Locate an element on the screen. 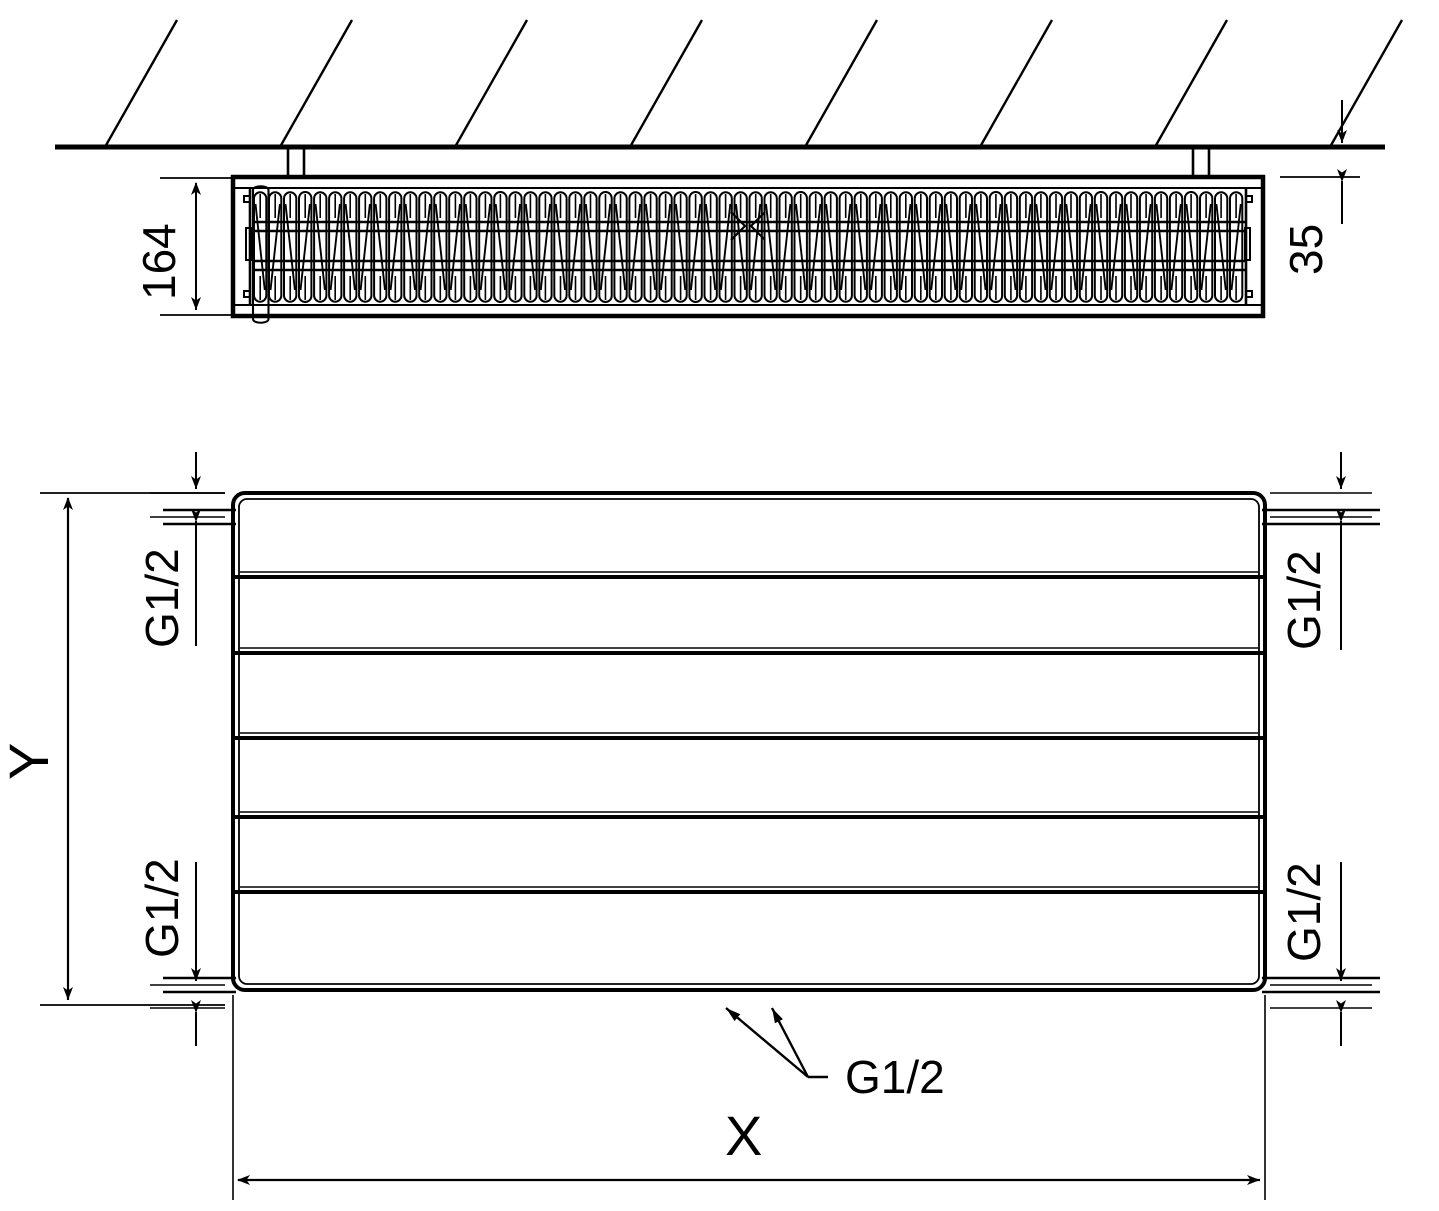 The width and height of the screenshot is (1439, 1211). connection-stub-bottom-right is located at coordinates (1321, 985).